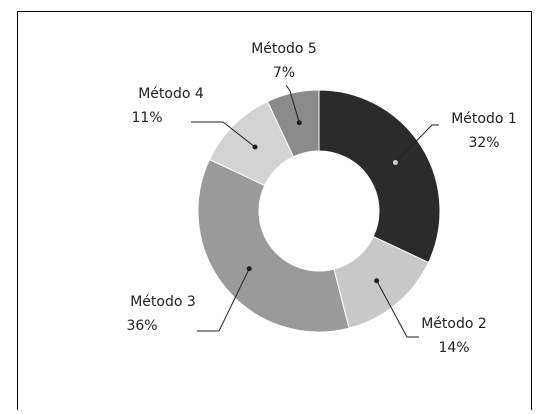 The width and height of the screenshot is (549, 414). What do you see at coordinates (284, 49) in the screenshot?
I see `slice-label-metodo-5: Método 5` at bounding box center [284, 49].